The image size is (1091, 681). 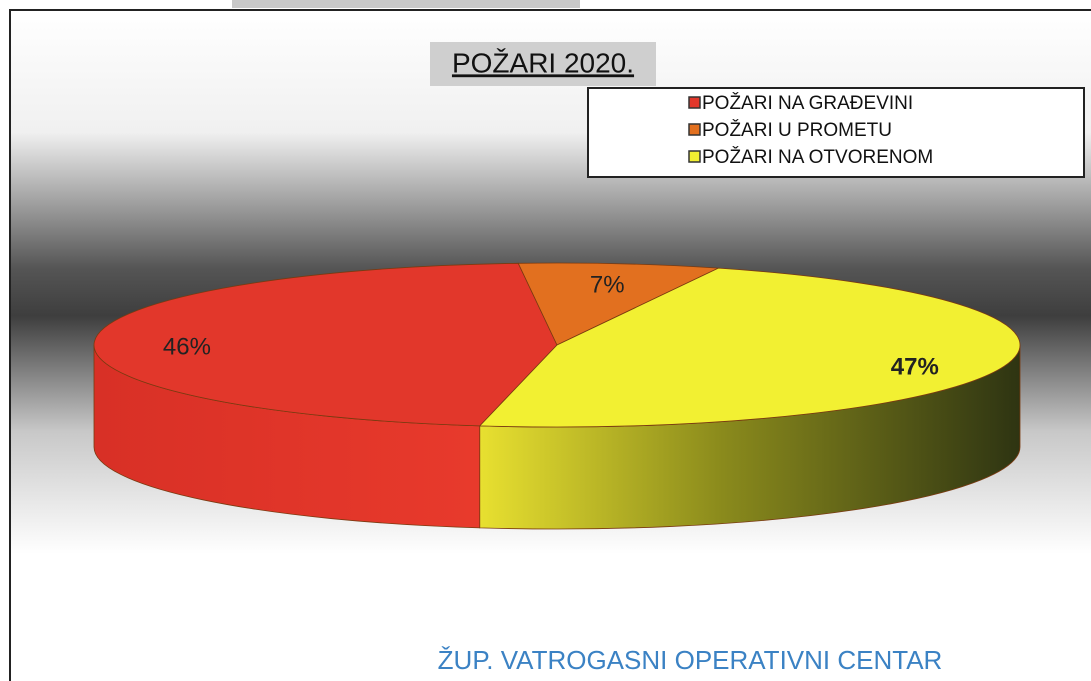 I want to click on cut-off-box, so click(x=406, y=4).